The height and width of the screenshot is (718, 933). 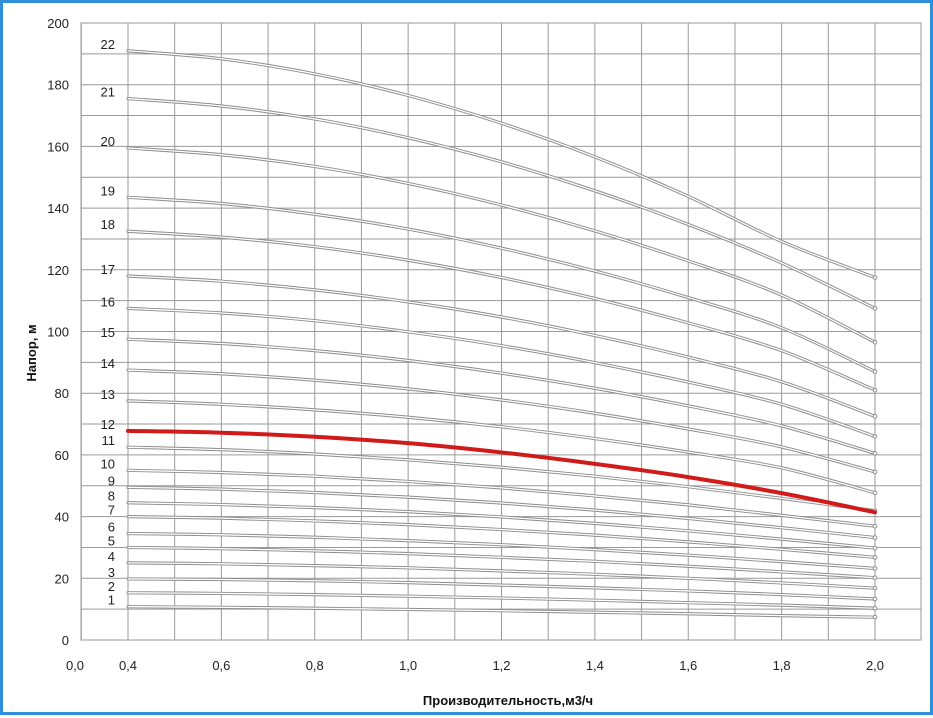 What do you see at coordinates (111, 510) in the screenshot?
I see `series-label-7: 7` at bounding box center [111, 510].